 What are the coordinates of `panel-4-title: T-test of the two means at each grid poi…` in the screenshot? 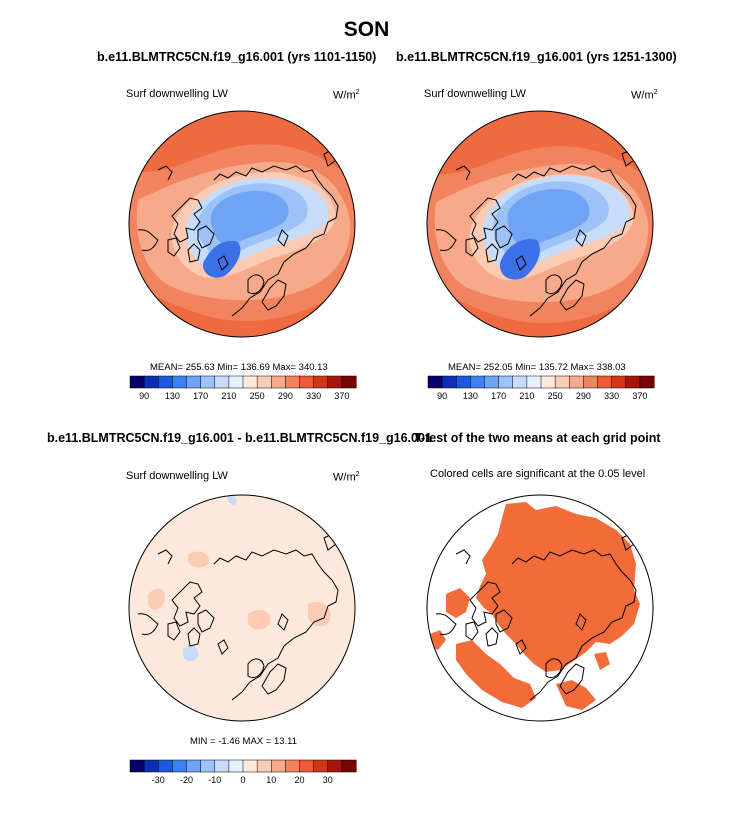 It's located at (537, 438).